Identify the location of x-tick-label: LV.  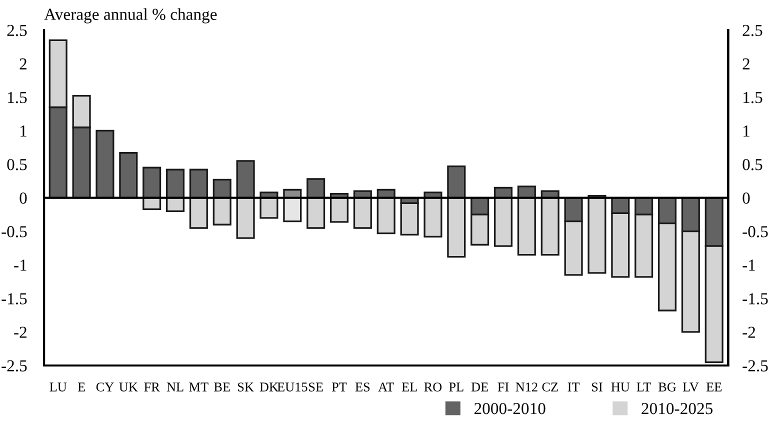
(690, 387).